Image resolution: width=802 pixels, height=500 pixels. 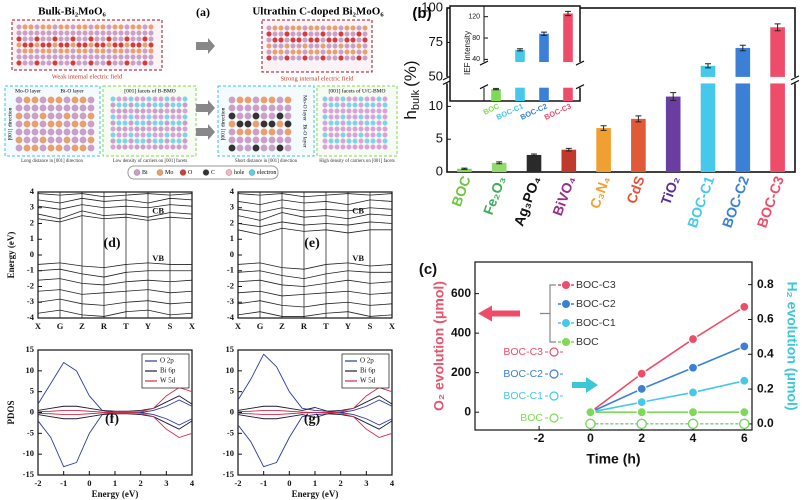 What do you see at coordinates (700, 202) in the screenshot?
I see `x-tick-label: BOC-C1` at bounding box center [700, 202].